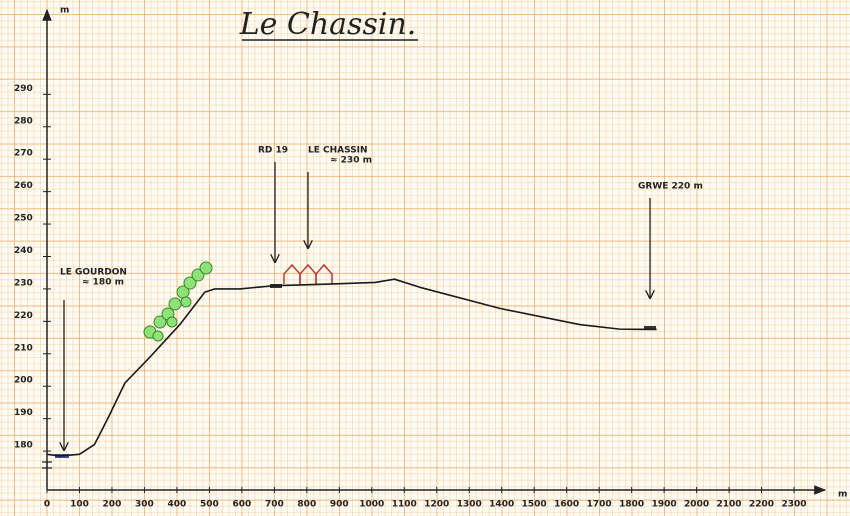 Image resolution: width=850 pixels, height=516 pixels. What do you see at coordinates (273, 151) in the screenshot?
I see `annotation: RD 19` at bounding box center [273, 151].